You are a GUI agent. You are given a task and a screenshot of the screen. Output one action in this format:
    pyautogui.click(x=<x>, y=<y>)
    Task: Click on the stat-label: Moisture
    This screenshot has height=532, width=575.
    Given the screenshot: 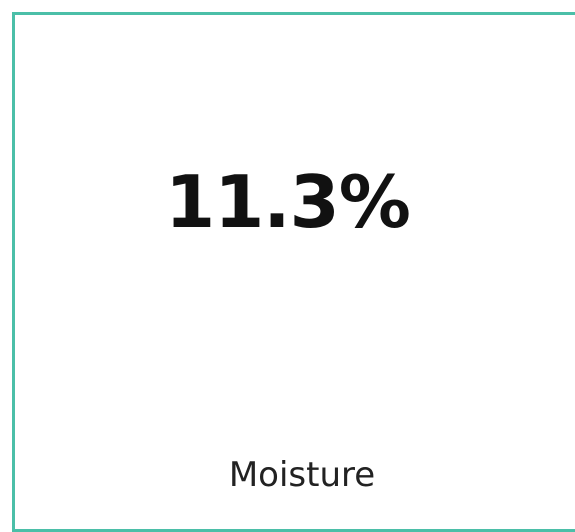 What is the action you would take?
    pyautogui.click(x=302, y=475)
    